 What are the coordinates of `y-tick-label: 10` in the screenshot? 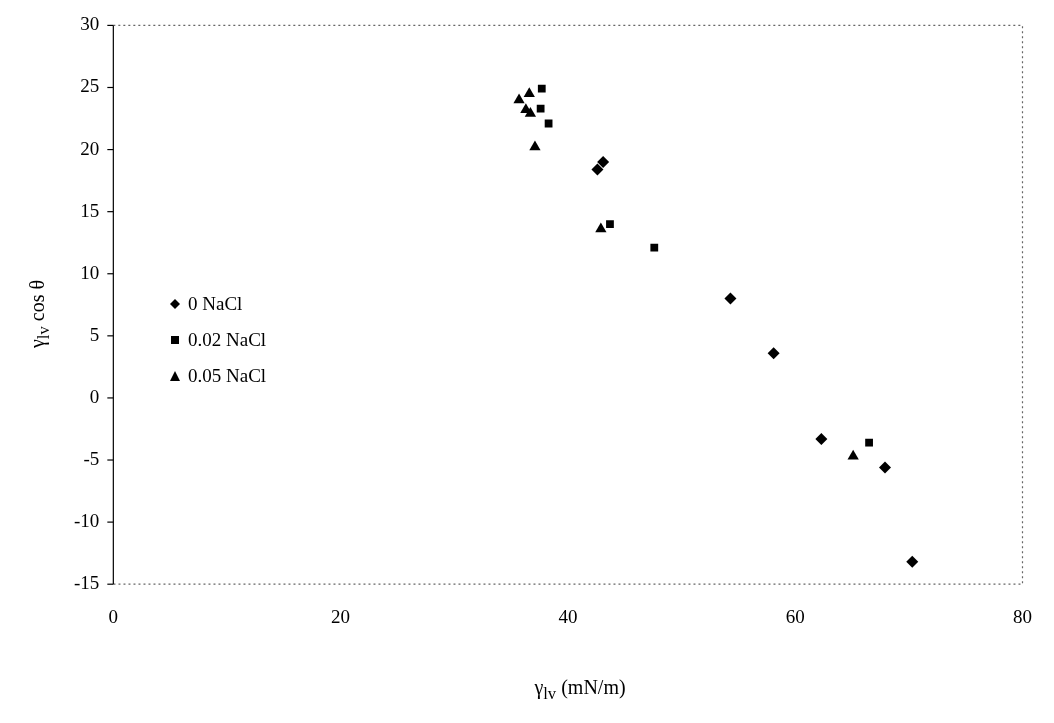 It's located at (90, 272).